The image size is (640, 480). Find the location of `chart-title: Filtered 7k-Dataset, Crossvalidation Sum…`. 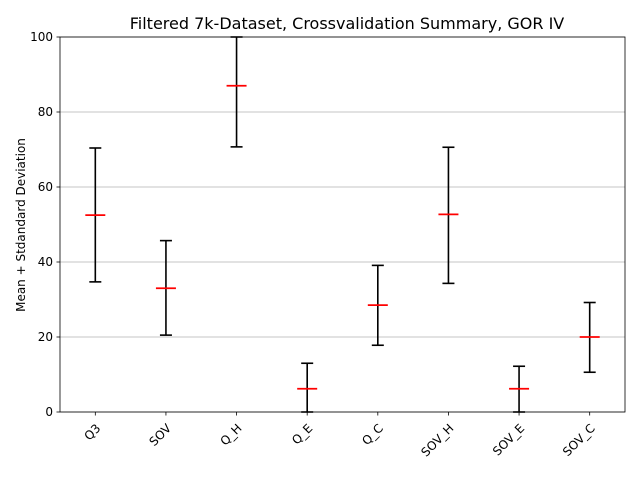

chart-title: Filtered 7k-Dataset, Crossvalidation Sum… is located at coordinates (347, 23).